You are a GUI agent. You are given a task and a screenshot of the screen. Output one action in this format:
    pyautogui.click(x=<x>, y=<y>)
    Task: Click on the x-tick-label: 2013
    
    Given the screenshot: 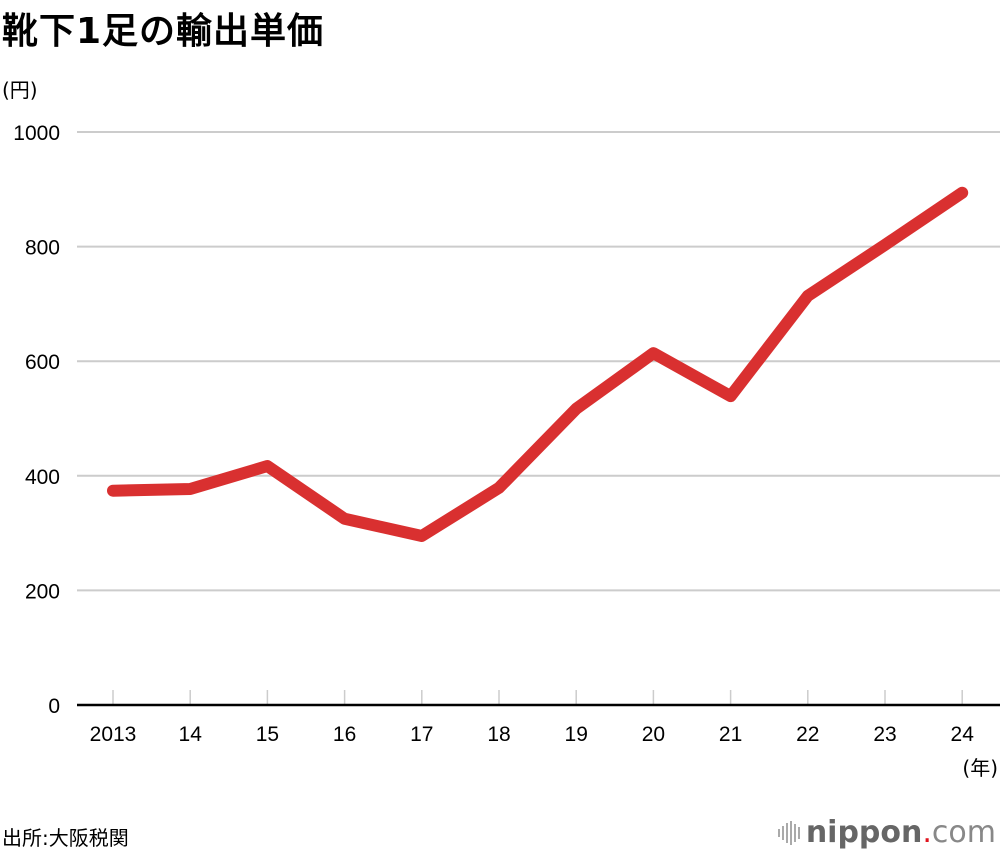 What is the action you would take?
    pyautogui.click(x=113, y=734)
    